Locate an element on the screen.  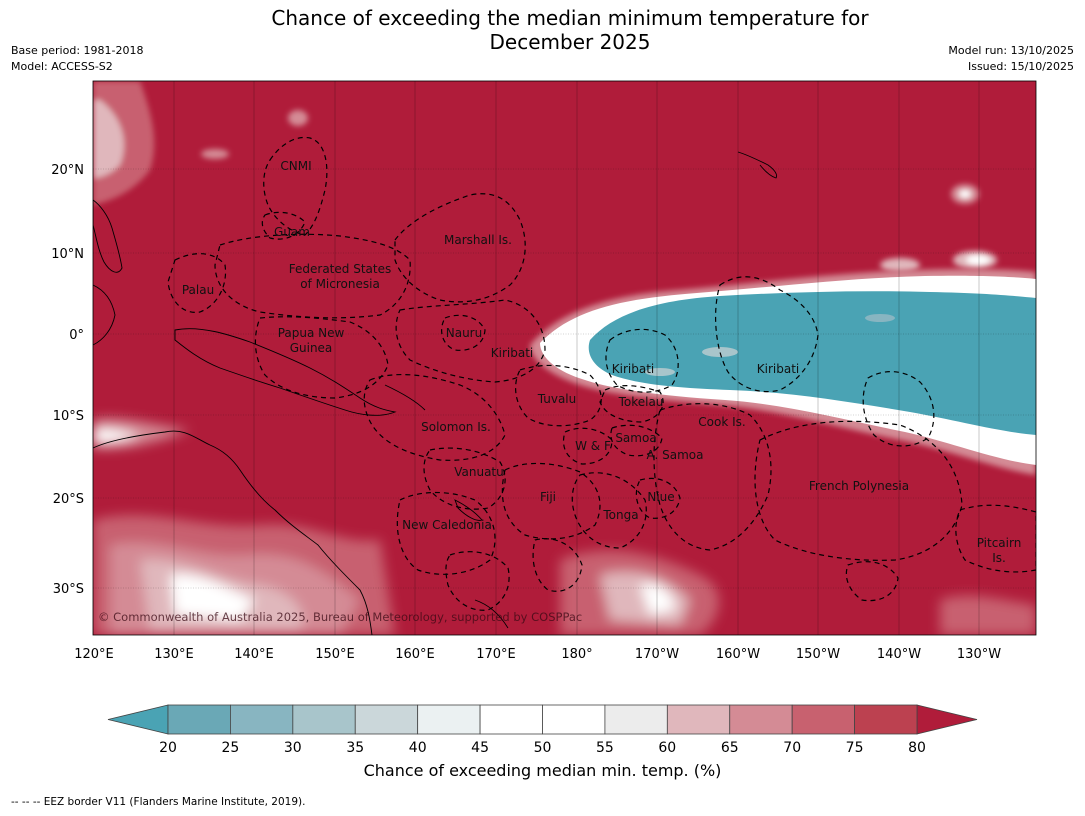
eez-nauru is located at coordinates (463, 332).